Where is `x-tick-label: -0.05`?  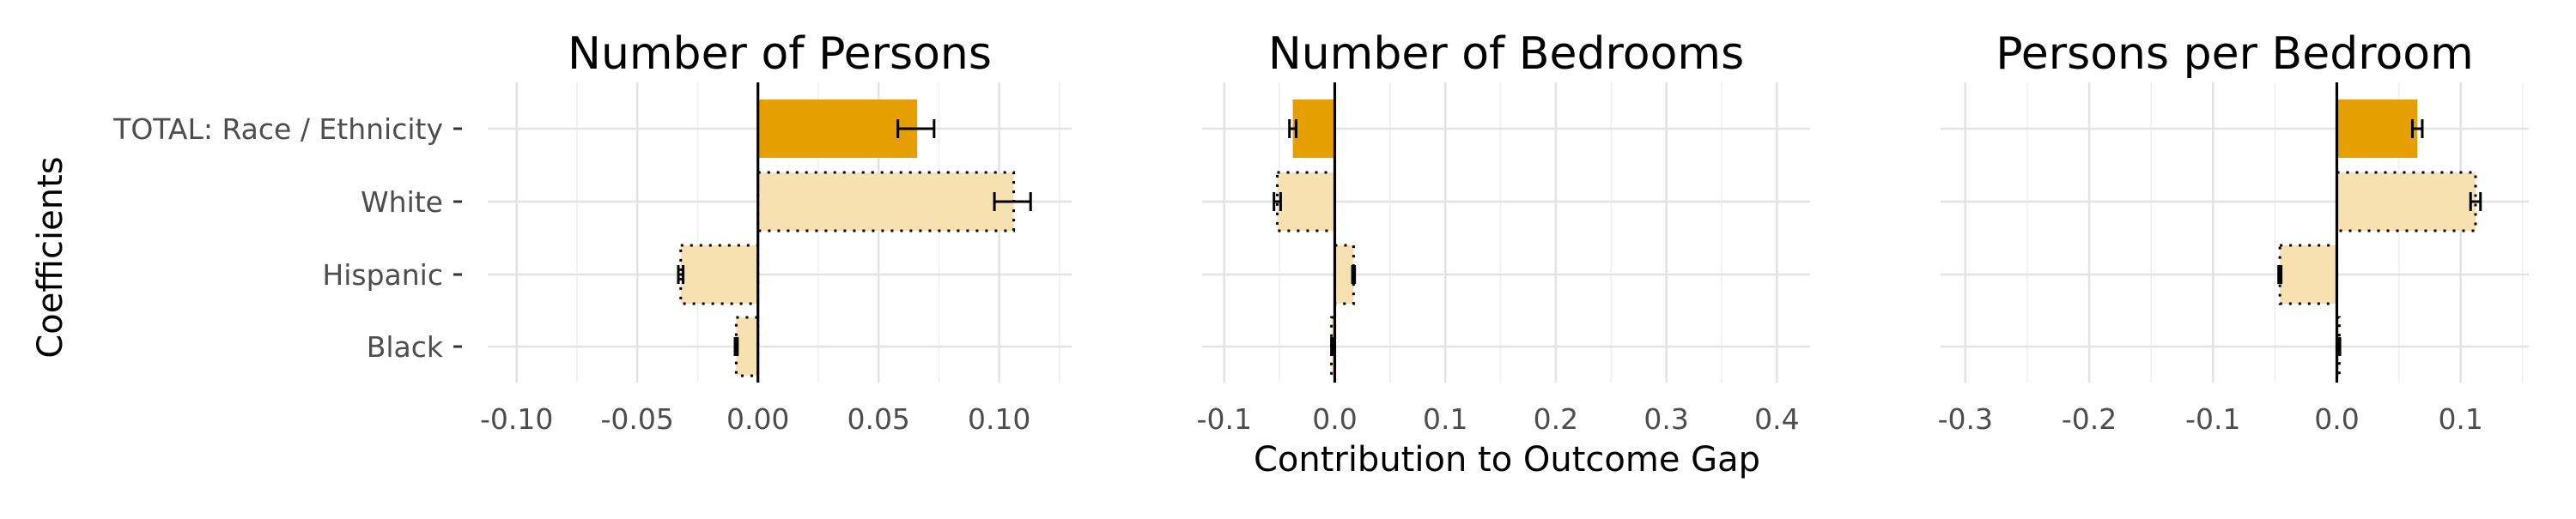 x-tick-label: -0.05 is located at coordinates (638, 419).